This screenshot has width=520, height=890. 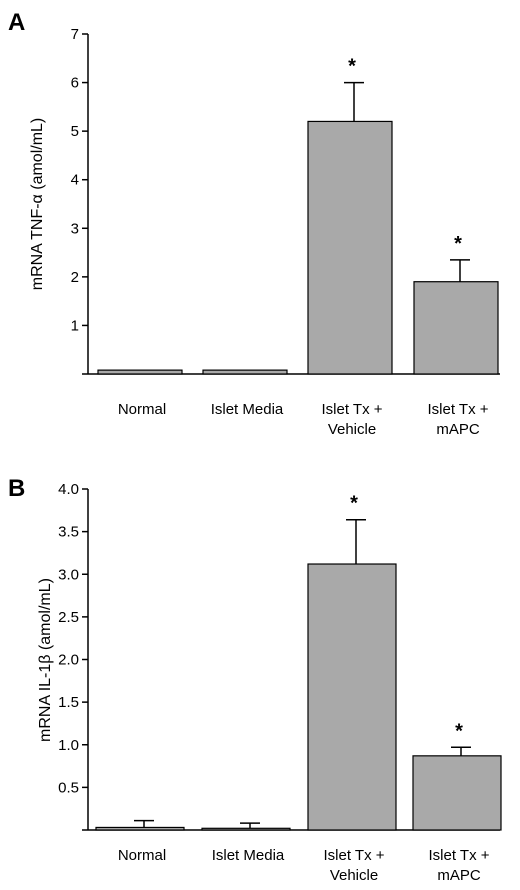 What do you see at coordinates (75, 228) in the screenshot?
I see `y-tick-label: 3` at bounding box center [75, 228].